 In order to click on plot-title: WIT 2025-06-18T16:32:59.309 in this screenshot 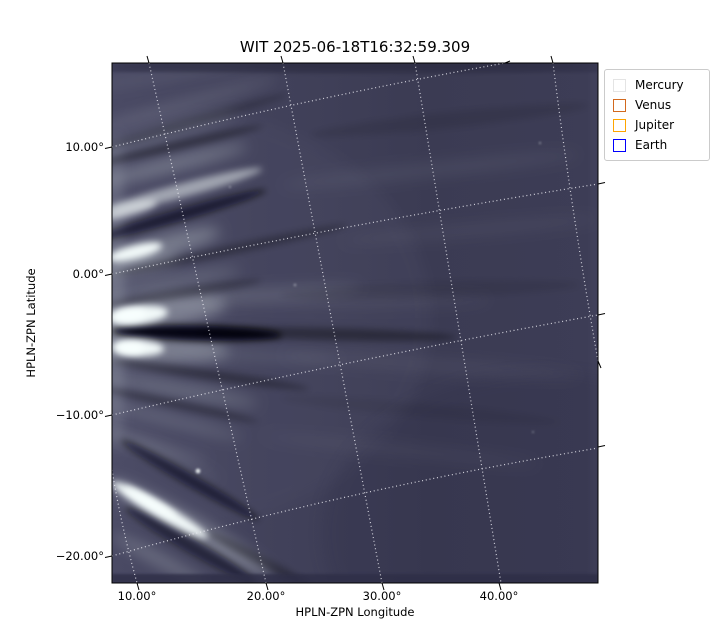, I will do `click(355, 47)`.